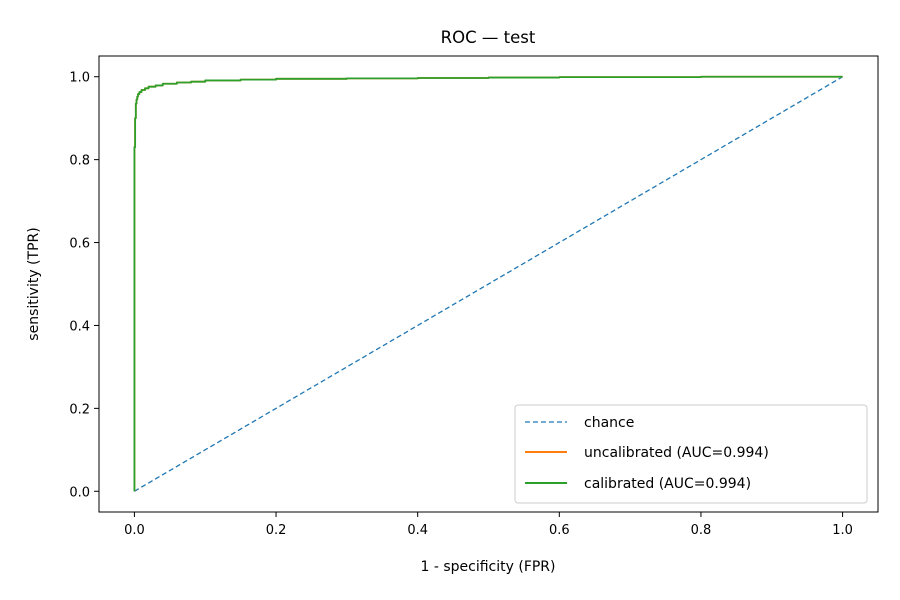  I want to click on y-tick-label: 0.0, so click(79, 492).